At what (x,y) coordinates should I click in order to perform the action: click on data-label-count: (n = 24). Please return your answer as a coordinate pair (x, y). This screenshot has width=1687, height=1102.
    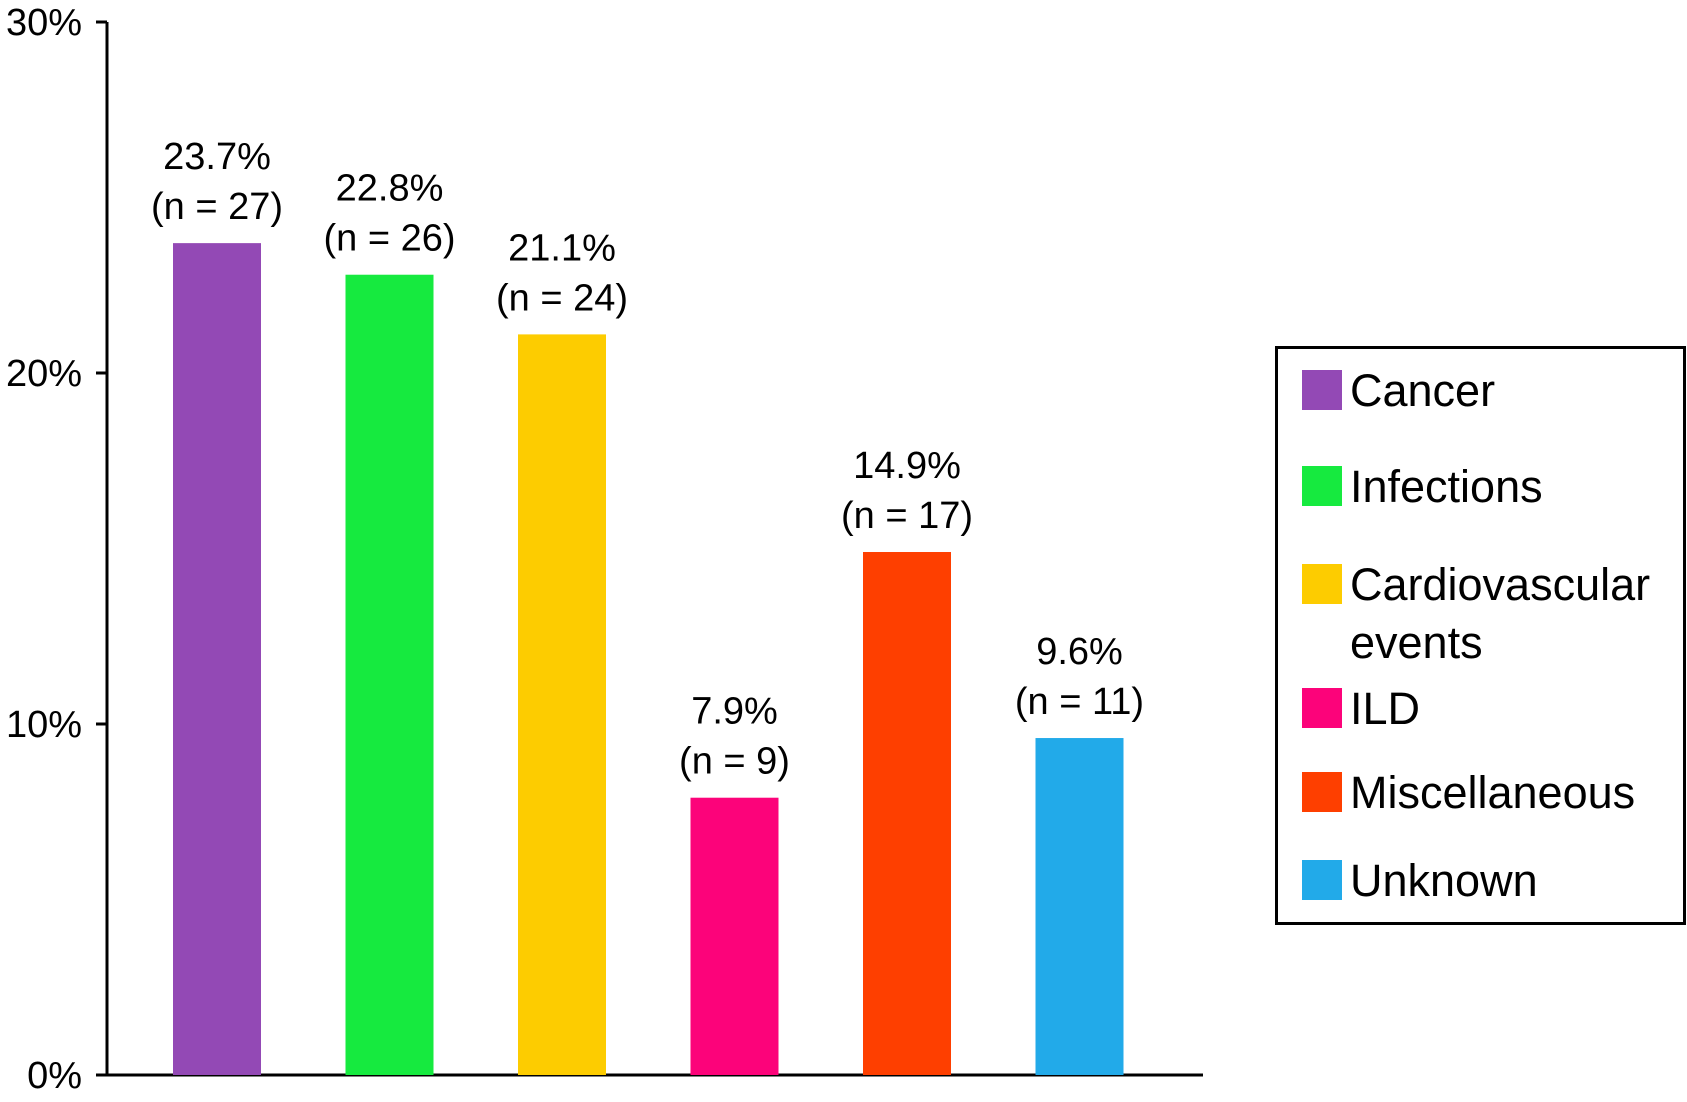
    Looking at the image, I should click on (562, 298).